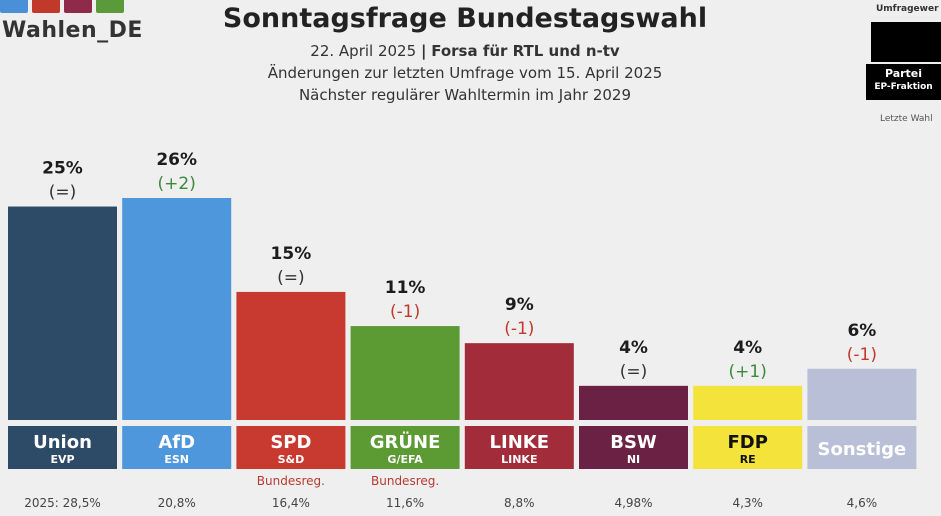  I want to click on change-label-union: (=), so click(63, 193).